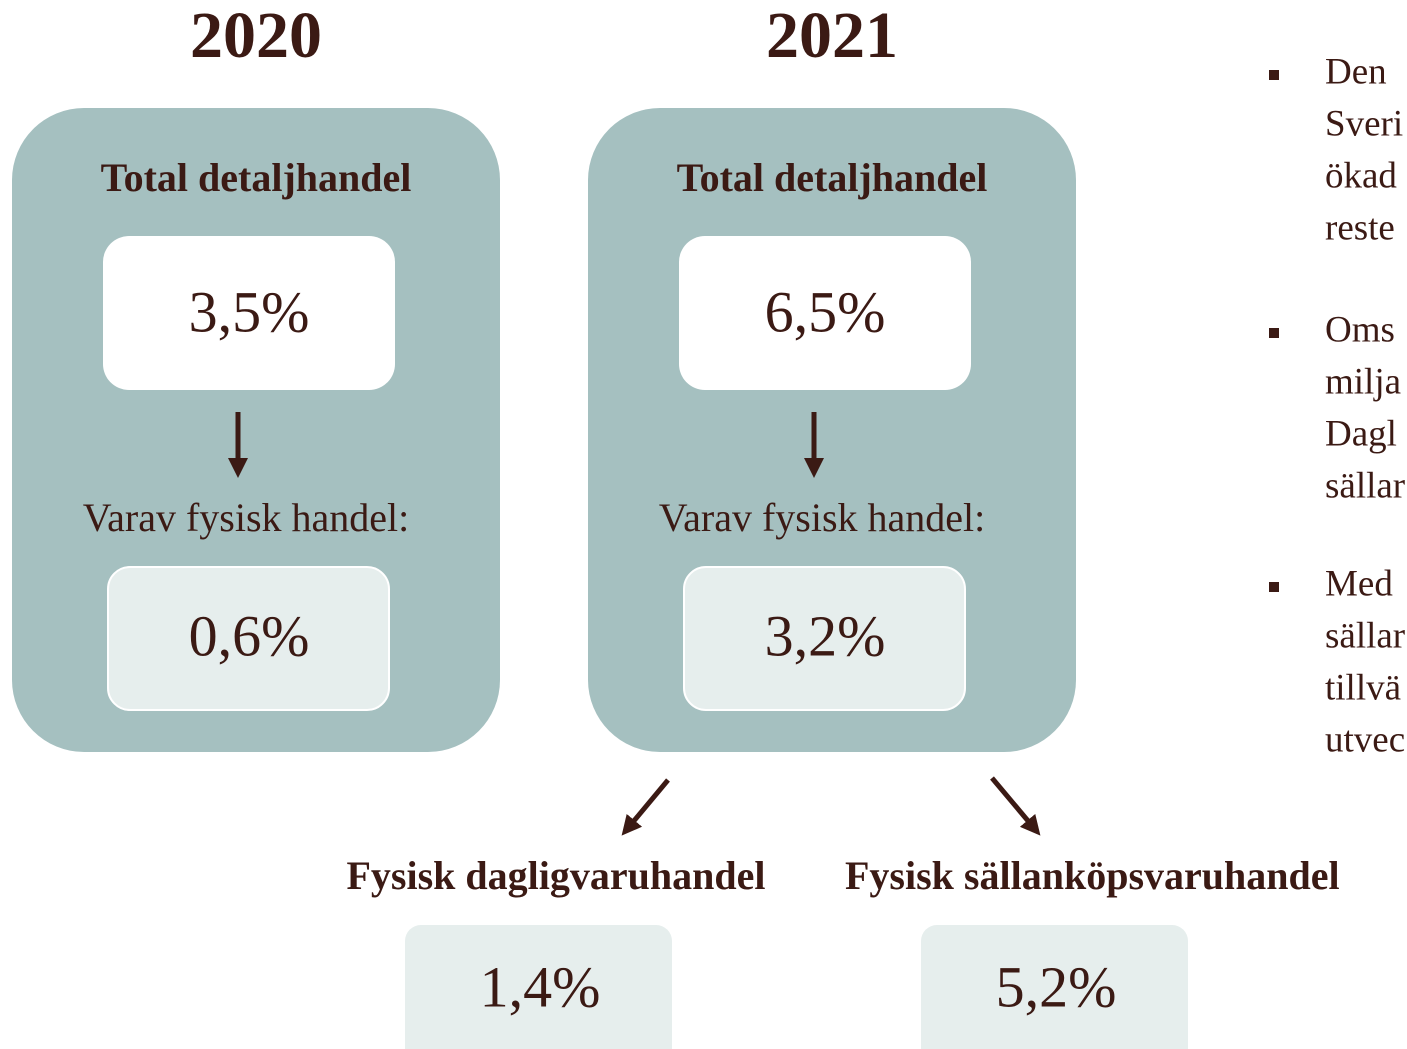 This screenshot has width=1407, height=1049. What do you see at coordinates (1363, 381) in the screenshot?
I see `bullet-text: milja` at bounding box center [1363, 381].